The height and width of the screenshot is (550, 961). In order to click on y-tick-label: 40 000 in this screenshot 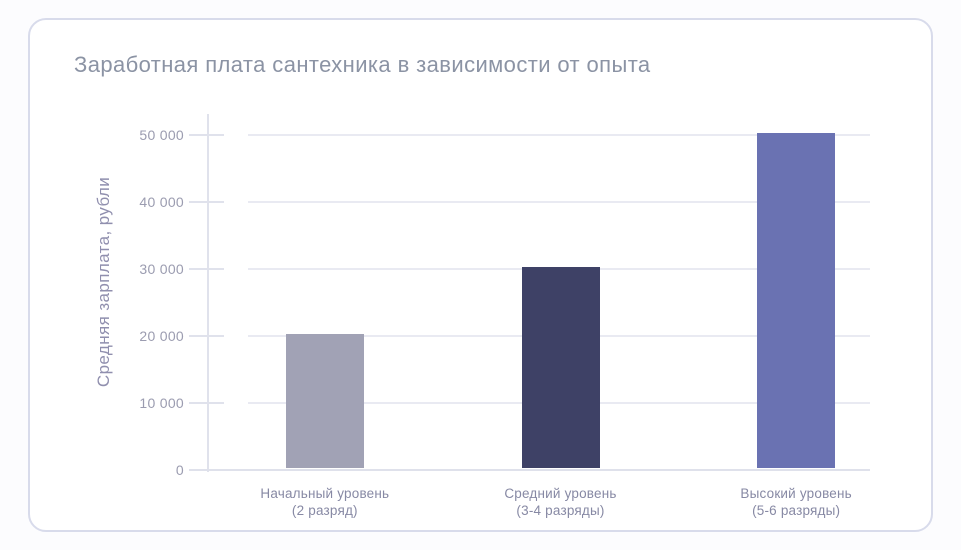, I will do `click(161, 202)`.